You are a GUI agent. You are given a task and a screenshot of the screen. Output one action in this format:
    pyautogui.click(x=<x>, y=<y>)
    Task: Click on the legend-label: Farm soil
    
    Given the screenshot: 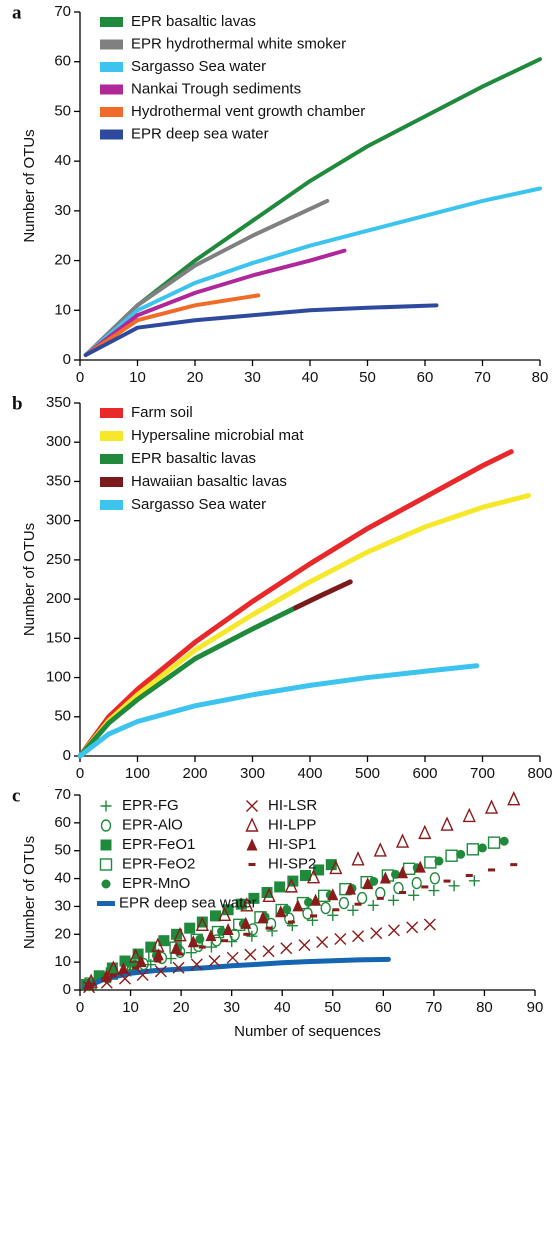 What is the action you would take?
    pyautogui.click(x=162, y=412)
    